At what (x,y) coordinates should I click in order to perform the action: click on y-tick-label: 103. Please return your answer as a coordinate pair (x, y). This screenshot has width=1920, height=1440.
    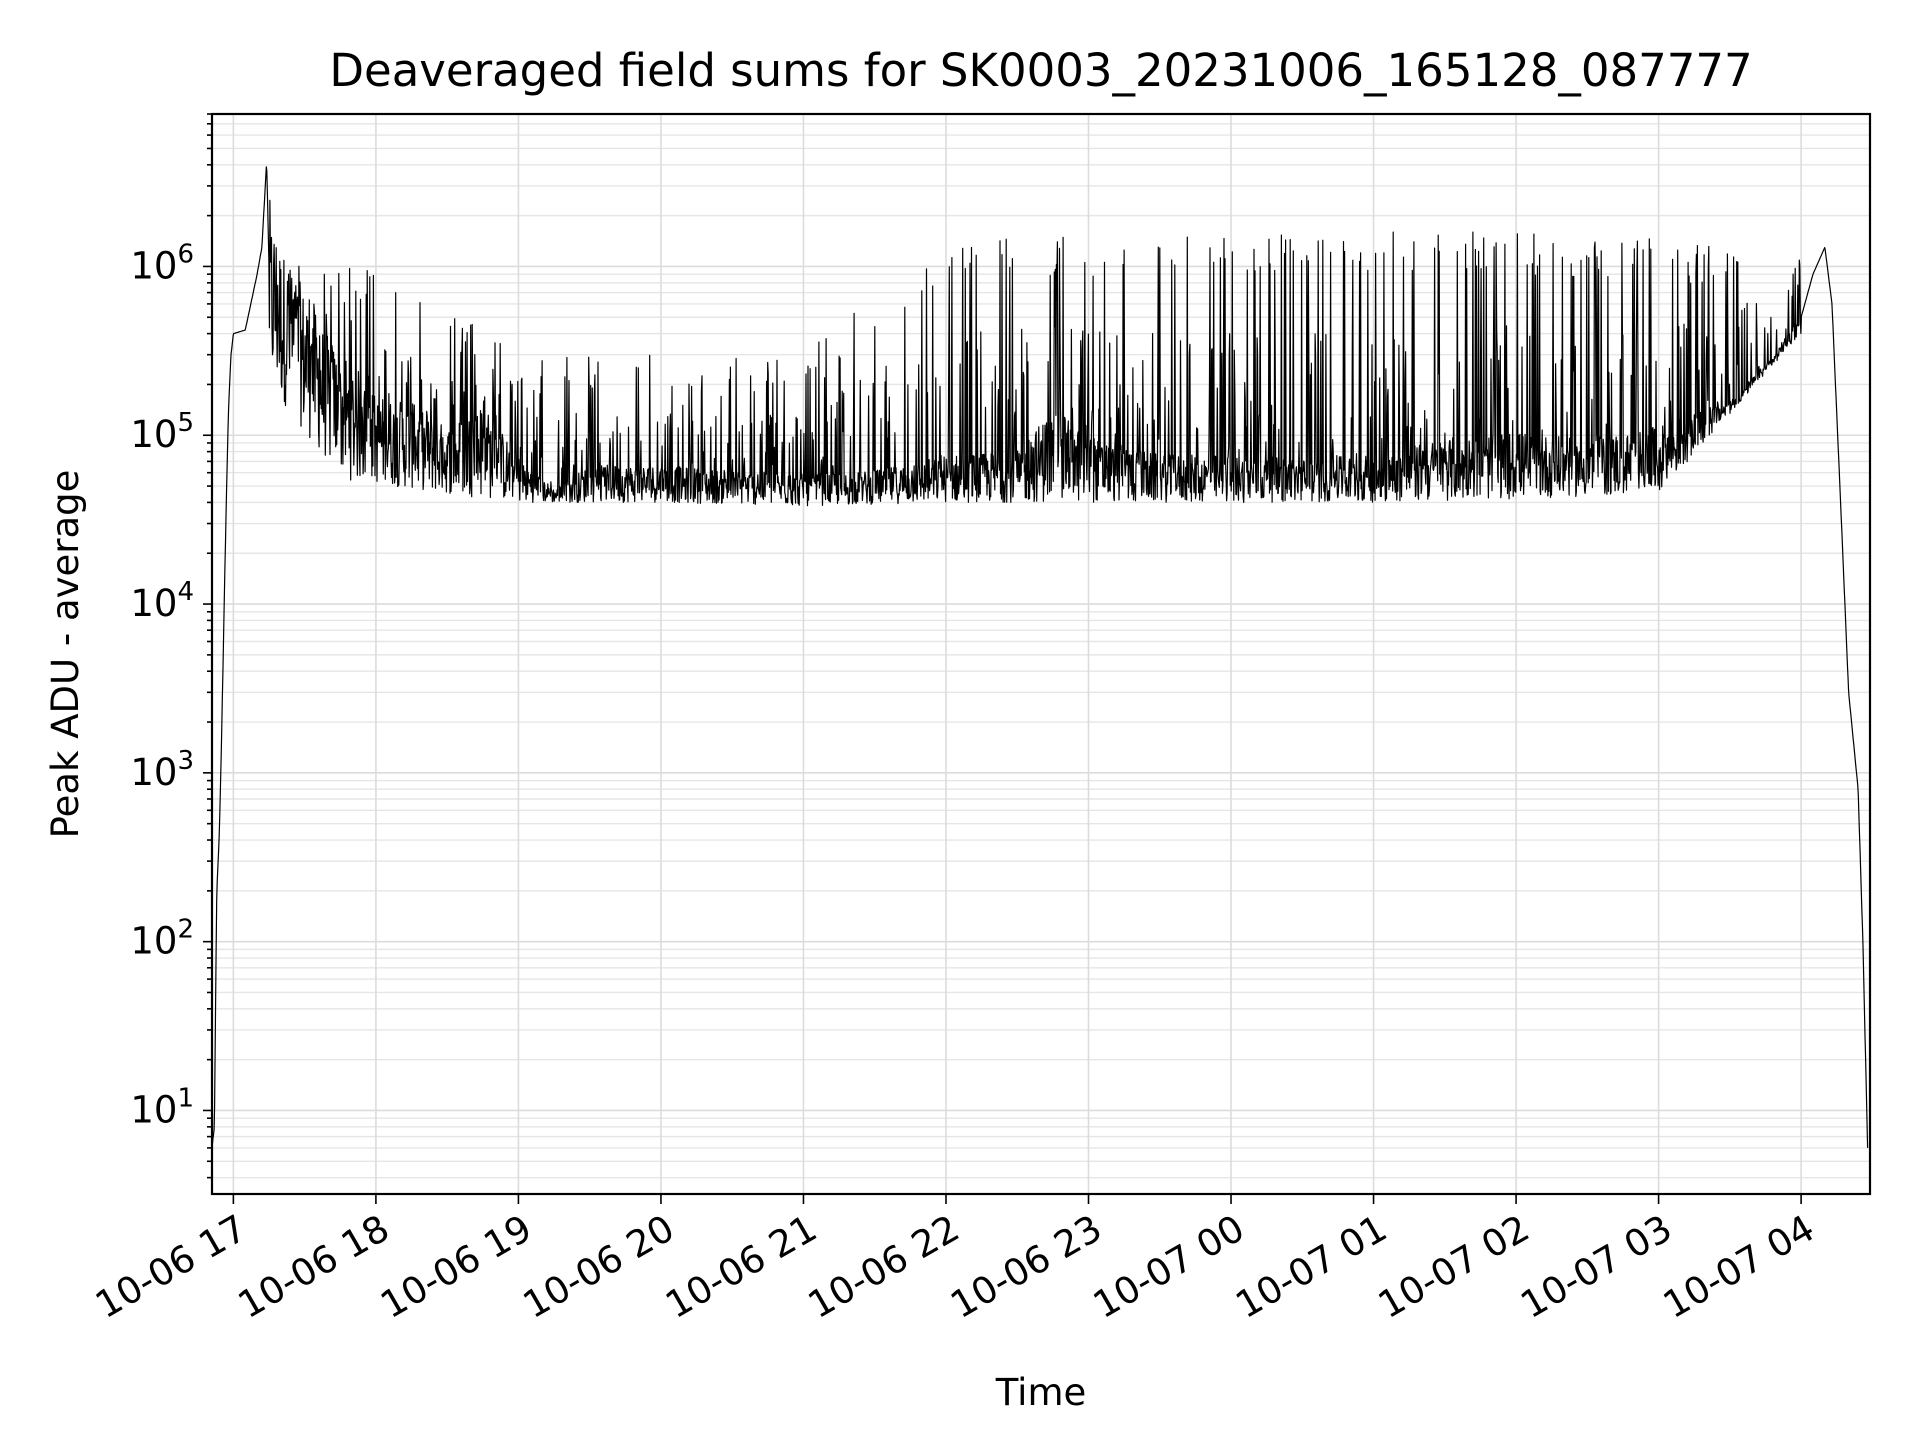
    Looking at the image, I should click on (162, 770).